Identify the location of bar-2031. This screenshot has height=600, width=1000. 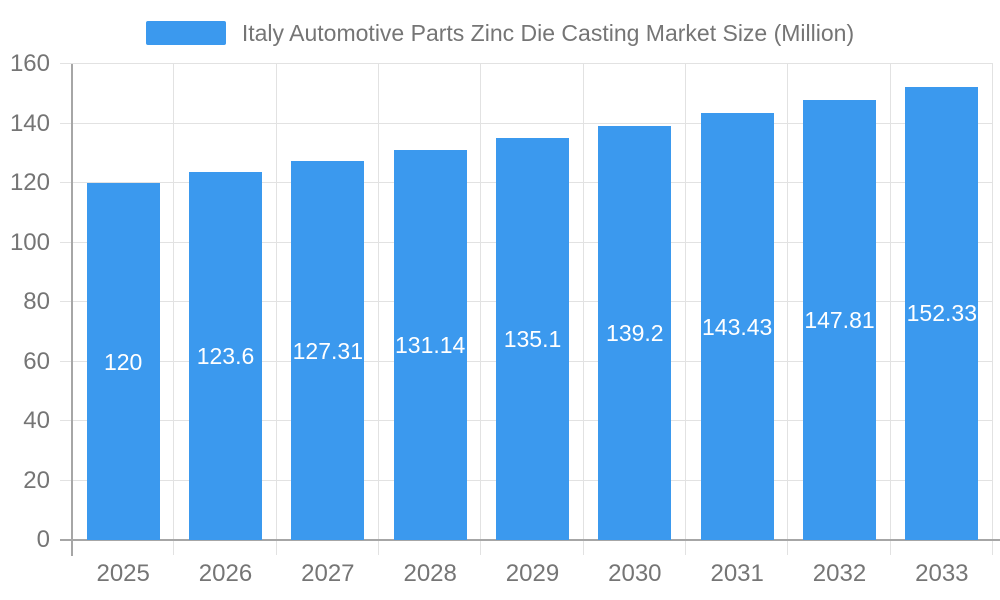
(737, 326).